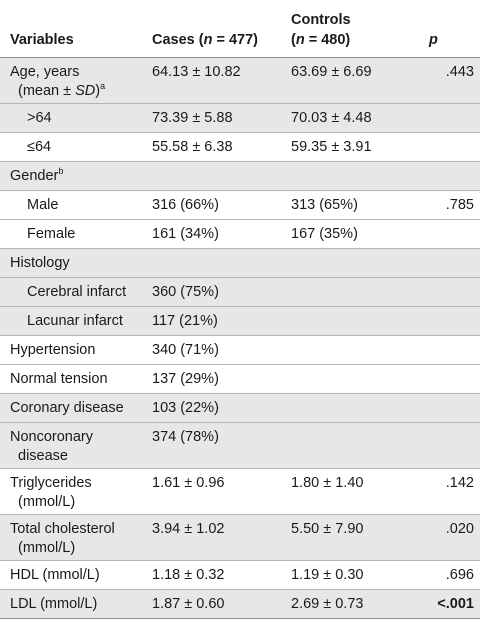 The width and height of the screenshot is (480, 619). What do you see at coordinates (349, 603) in the screenshot?
I see `controls-value: 2.69 ± 0.73` at bounding box center [349, 603].